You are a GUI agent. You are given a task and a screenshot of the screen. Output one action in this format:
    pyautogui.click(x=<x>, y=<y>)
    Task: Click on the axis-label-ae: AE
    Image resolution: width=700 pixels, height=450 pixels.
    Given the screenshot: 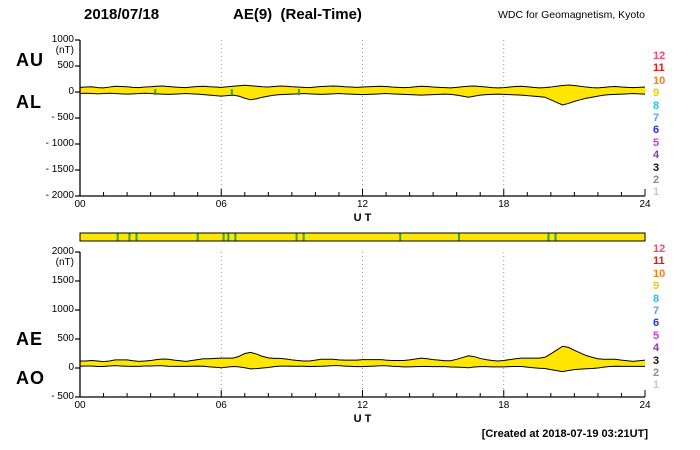 What is the action you would take?
    pyautogui.click(x=30, y=339)
    